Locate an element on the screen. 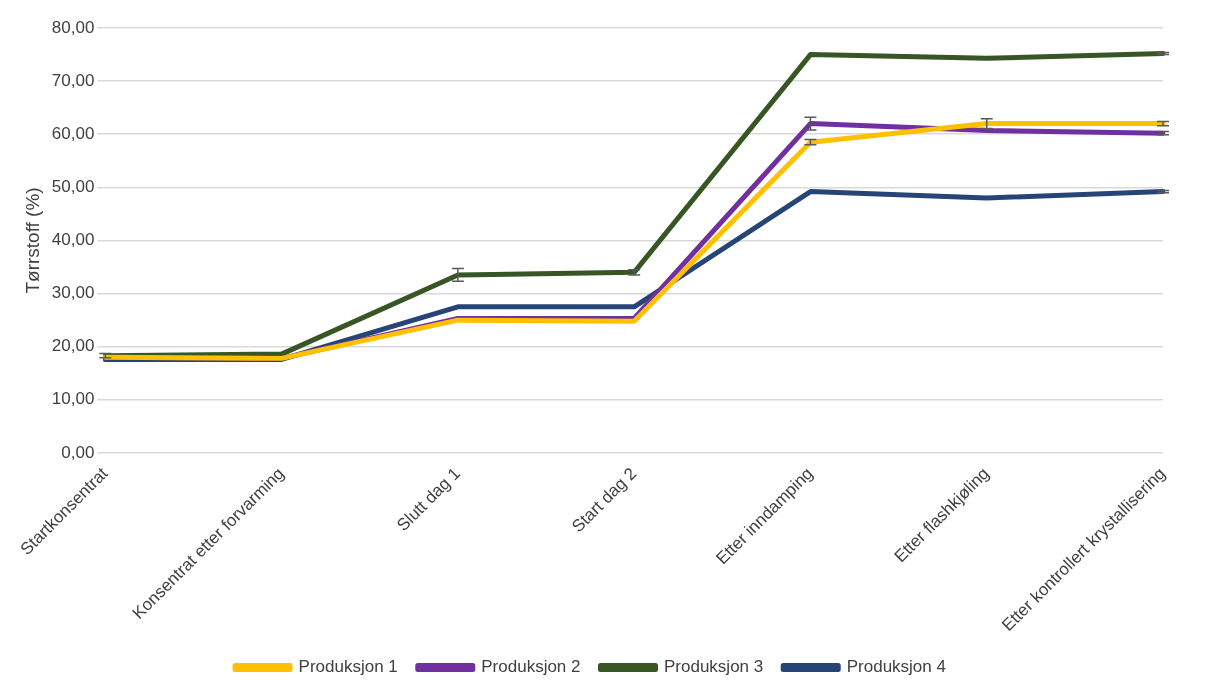  y-tick-label: 40,00 is located at coordinates (73, 240).